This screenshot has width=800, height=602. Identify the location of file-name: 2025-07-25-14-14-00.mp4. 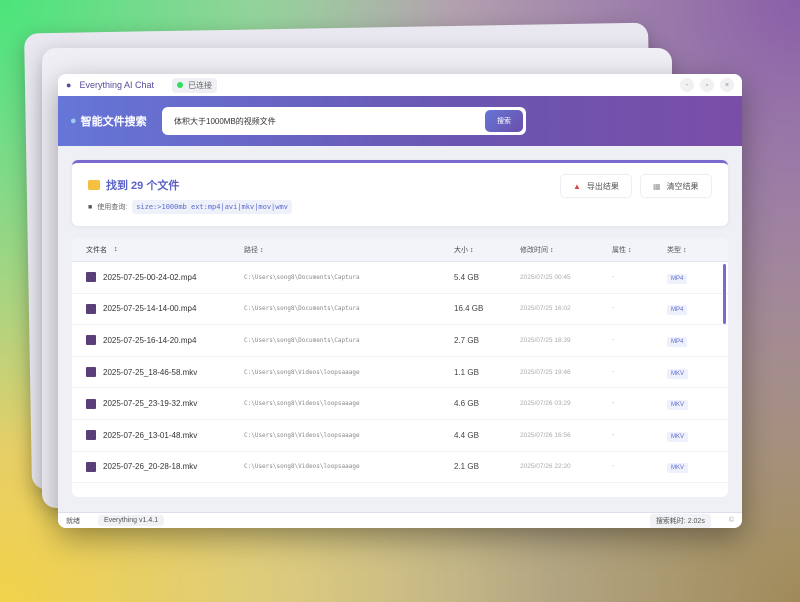
(150, 309).